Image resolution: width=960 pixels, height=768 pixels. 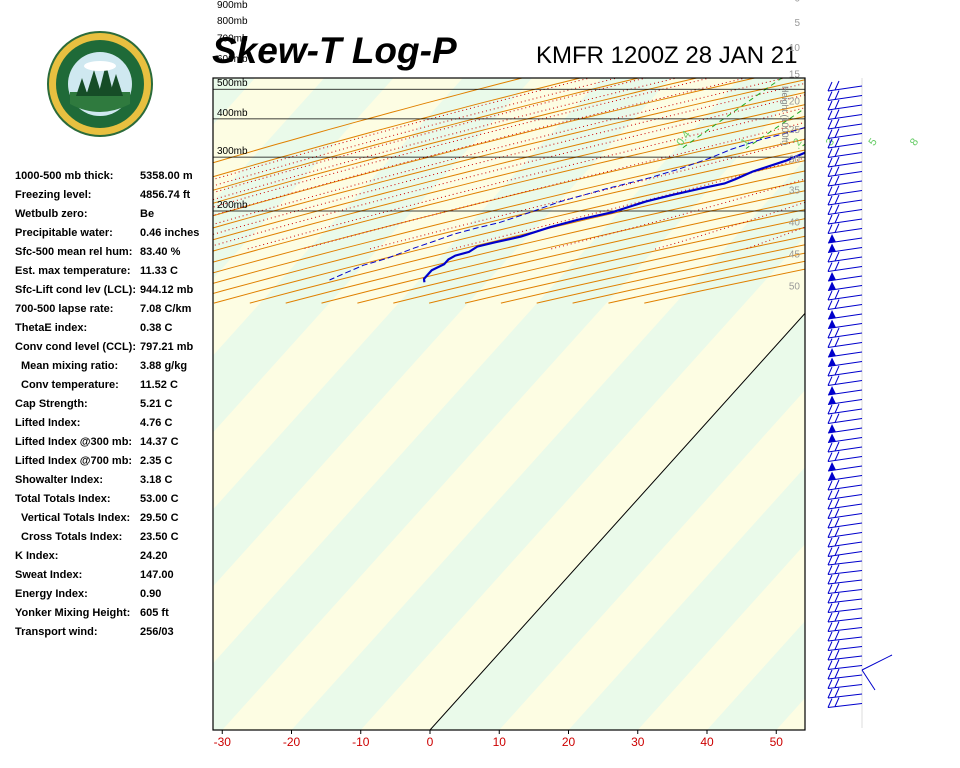 I want to click on index-row: Wetbulb zero: Be, so click(x=115, y=215).